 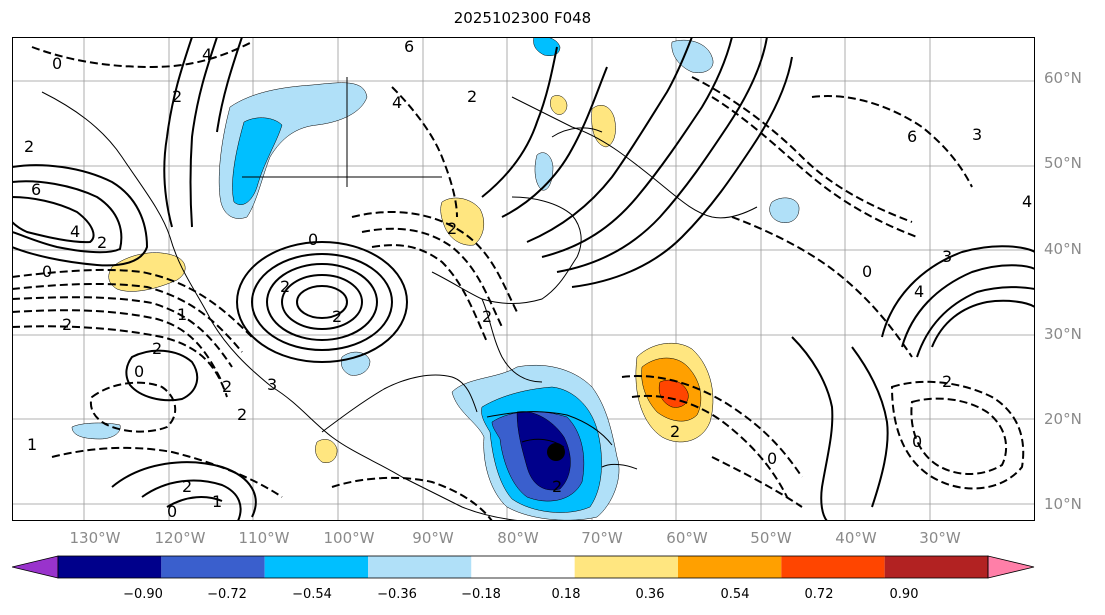 I want to click on lat-label-10n: 10°N, so click(x=1063, y=504).